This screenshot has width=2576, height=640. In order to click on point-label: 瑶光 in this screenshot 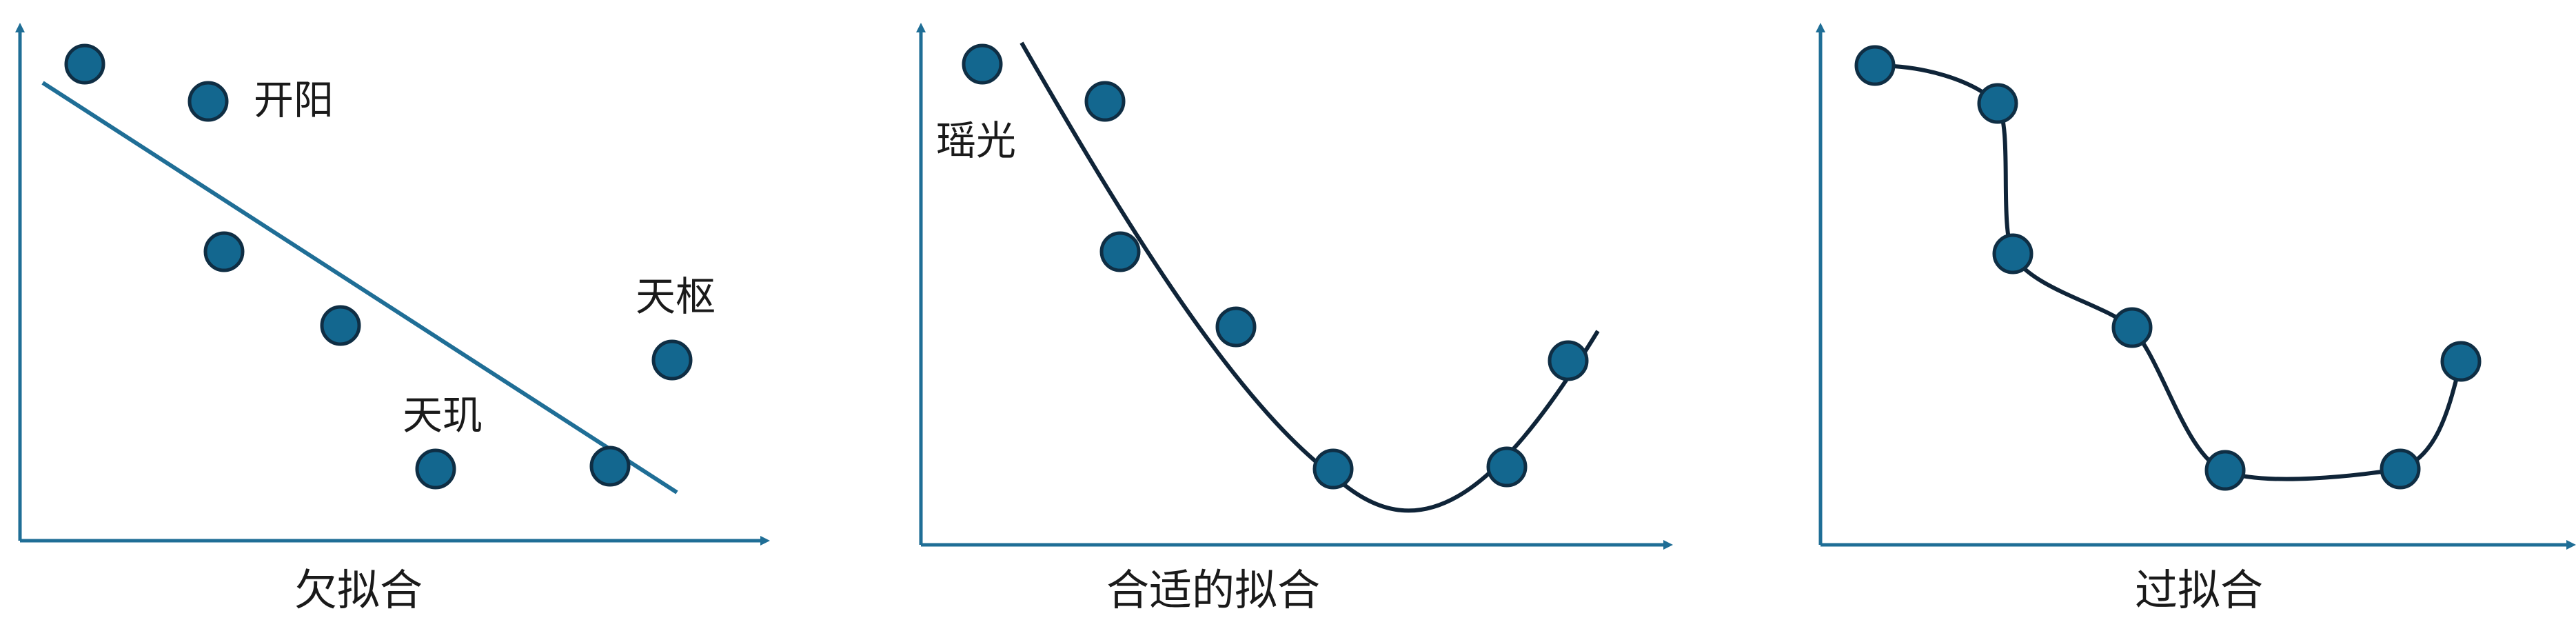, I will do `click(976, 140)`.